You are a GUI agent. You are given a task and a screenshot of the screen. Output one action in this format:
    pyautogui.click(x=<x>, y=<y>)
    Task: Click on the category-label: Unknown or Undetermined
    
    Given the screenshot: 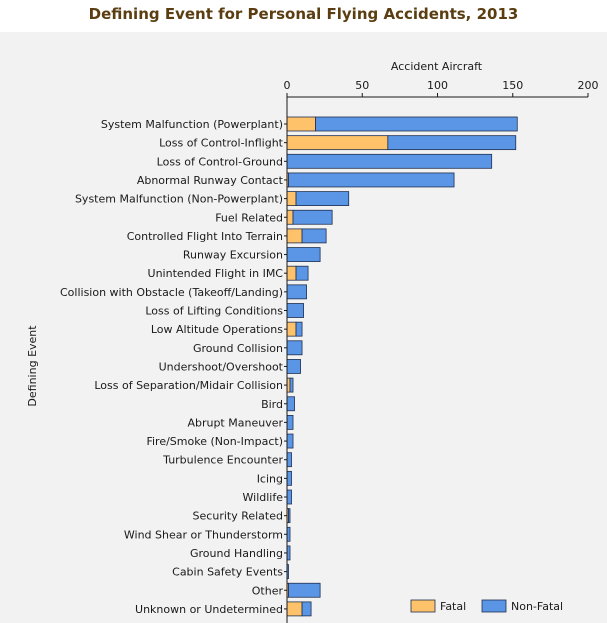 What is the action you would take?
    pyautogui.click(x=209, y=609)
    